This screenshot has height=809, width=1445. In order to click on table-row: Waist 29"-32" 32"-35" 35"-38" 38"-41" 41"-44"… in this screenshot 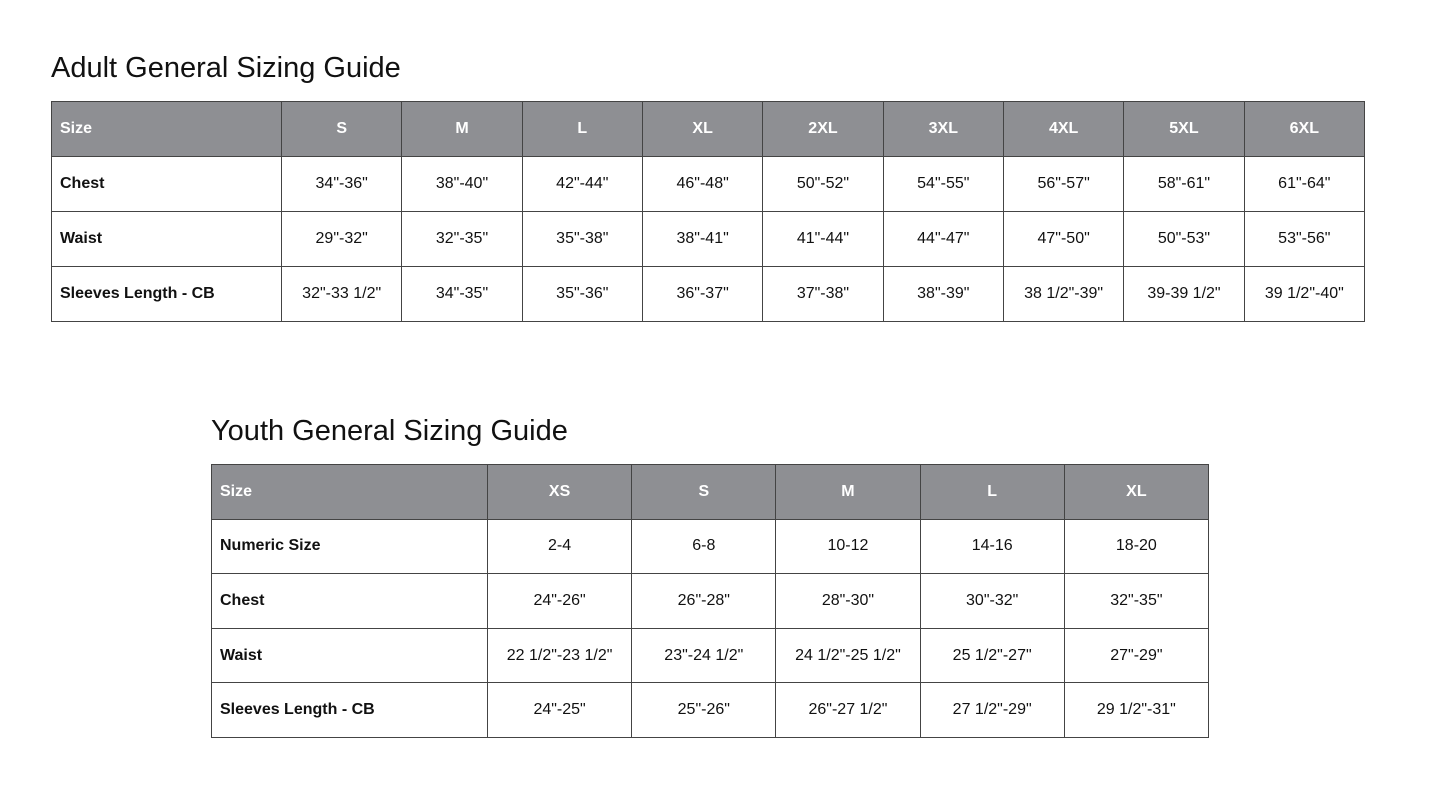, I will do `click(708, 239)`.